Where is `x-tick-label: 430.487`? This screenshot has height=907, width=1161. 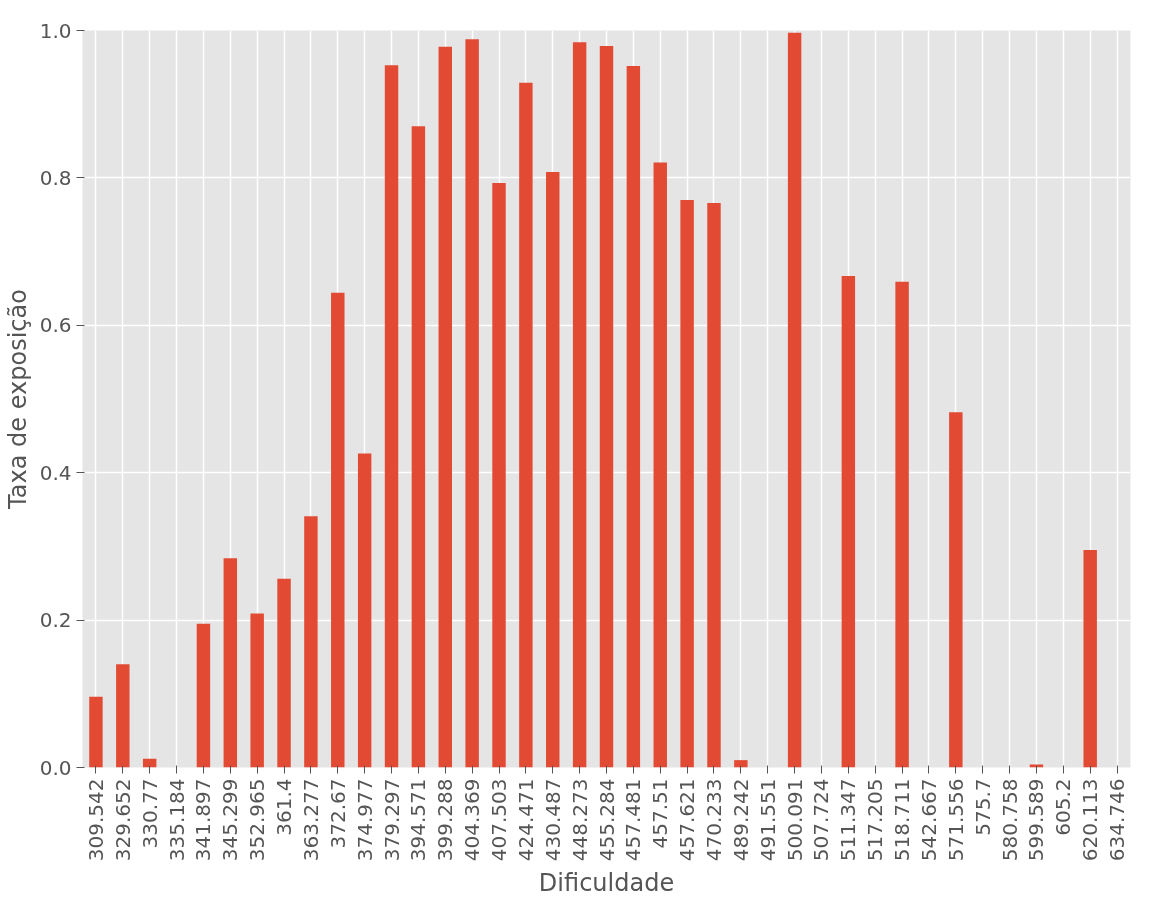 x-tick-label: 430.487 is located at coordinates (552, 820).